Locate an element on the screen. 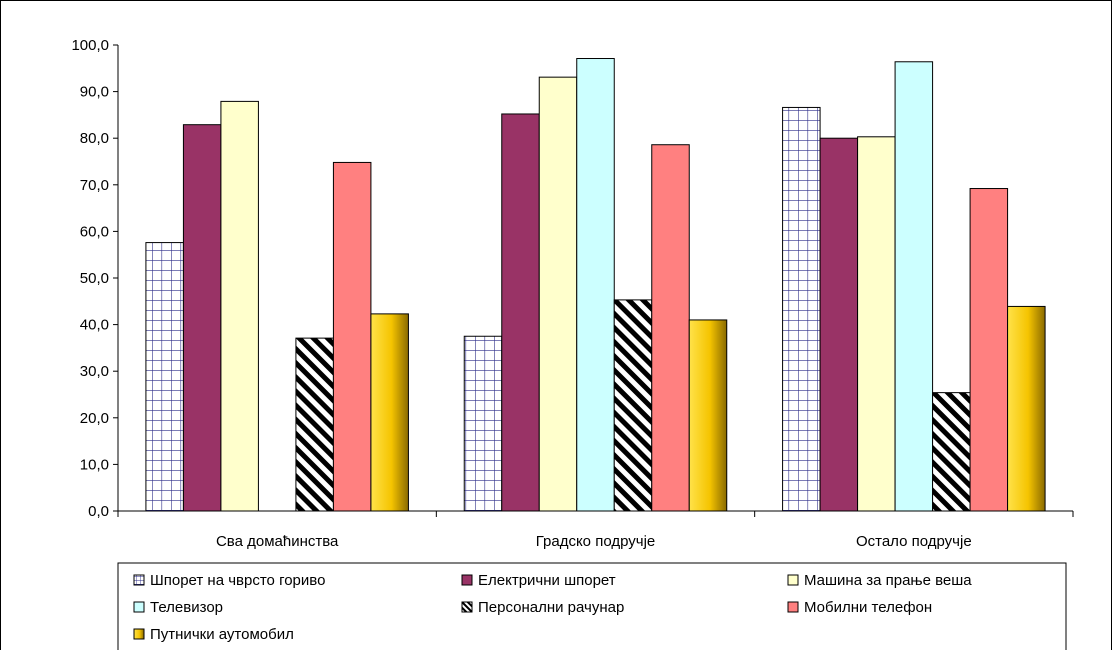 The width and height of the screenshot is (1112, 650). y-tick-label: 0,0 is located at coordinates (98, 511).